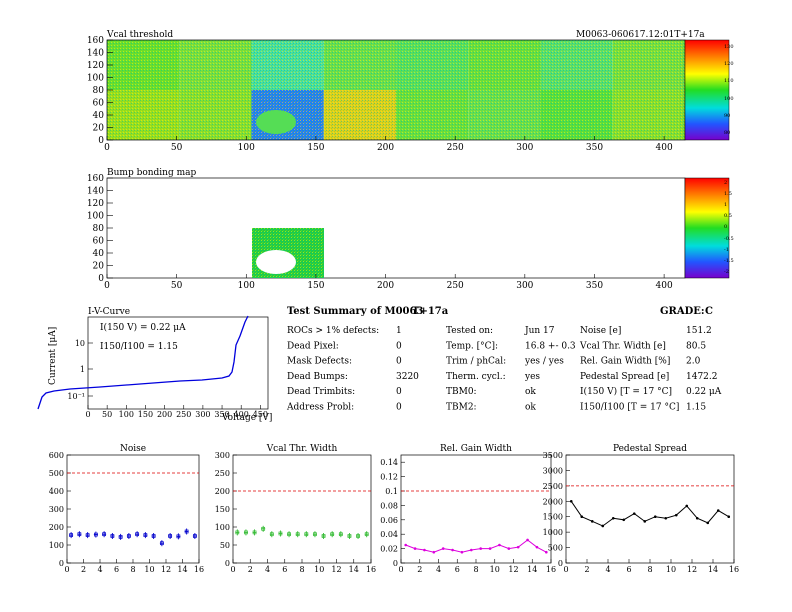 The image size is (792, 612). What do you see at coordinates (430, 311) in the screenshot?
I see `summary-tag: T+17a` at bounding box center [430, 311].